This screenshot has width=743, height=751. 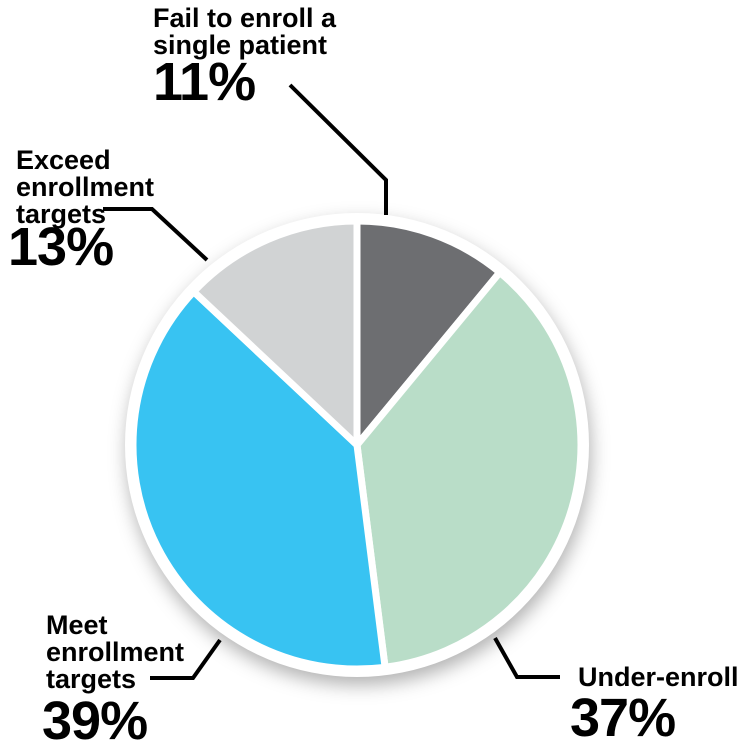 What do you see at coordinates (275, 333) in the screenshot?
I see `pie-slice-exceed-enrollment-targets` at bounding box center [275, 333].